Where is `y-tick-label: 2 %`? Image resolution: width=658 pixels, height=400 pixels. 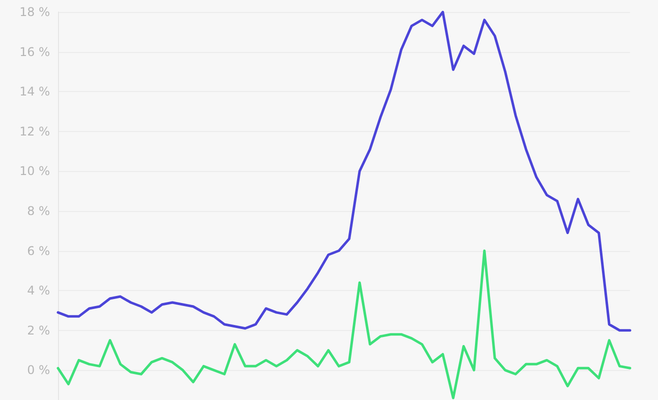 y-tick-label: 2 % is located at coordinates (38, 330).